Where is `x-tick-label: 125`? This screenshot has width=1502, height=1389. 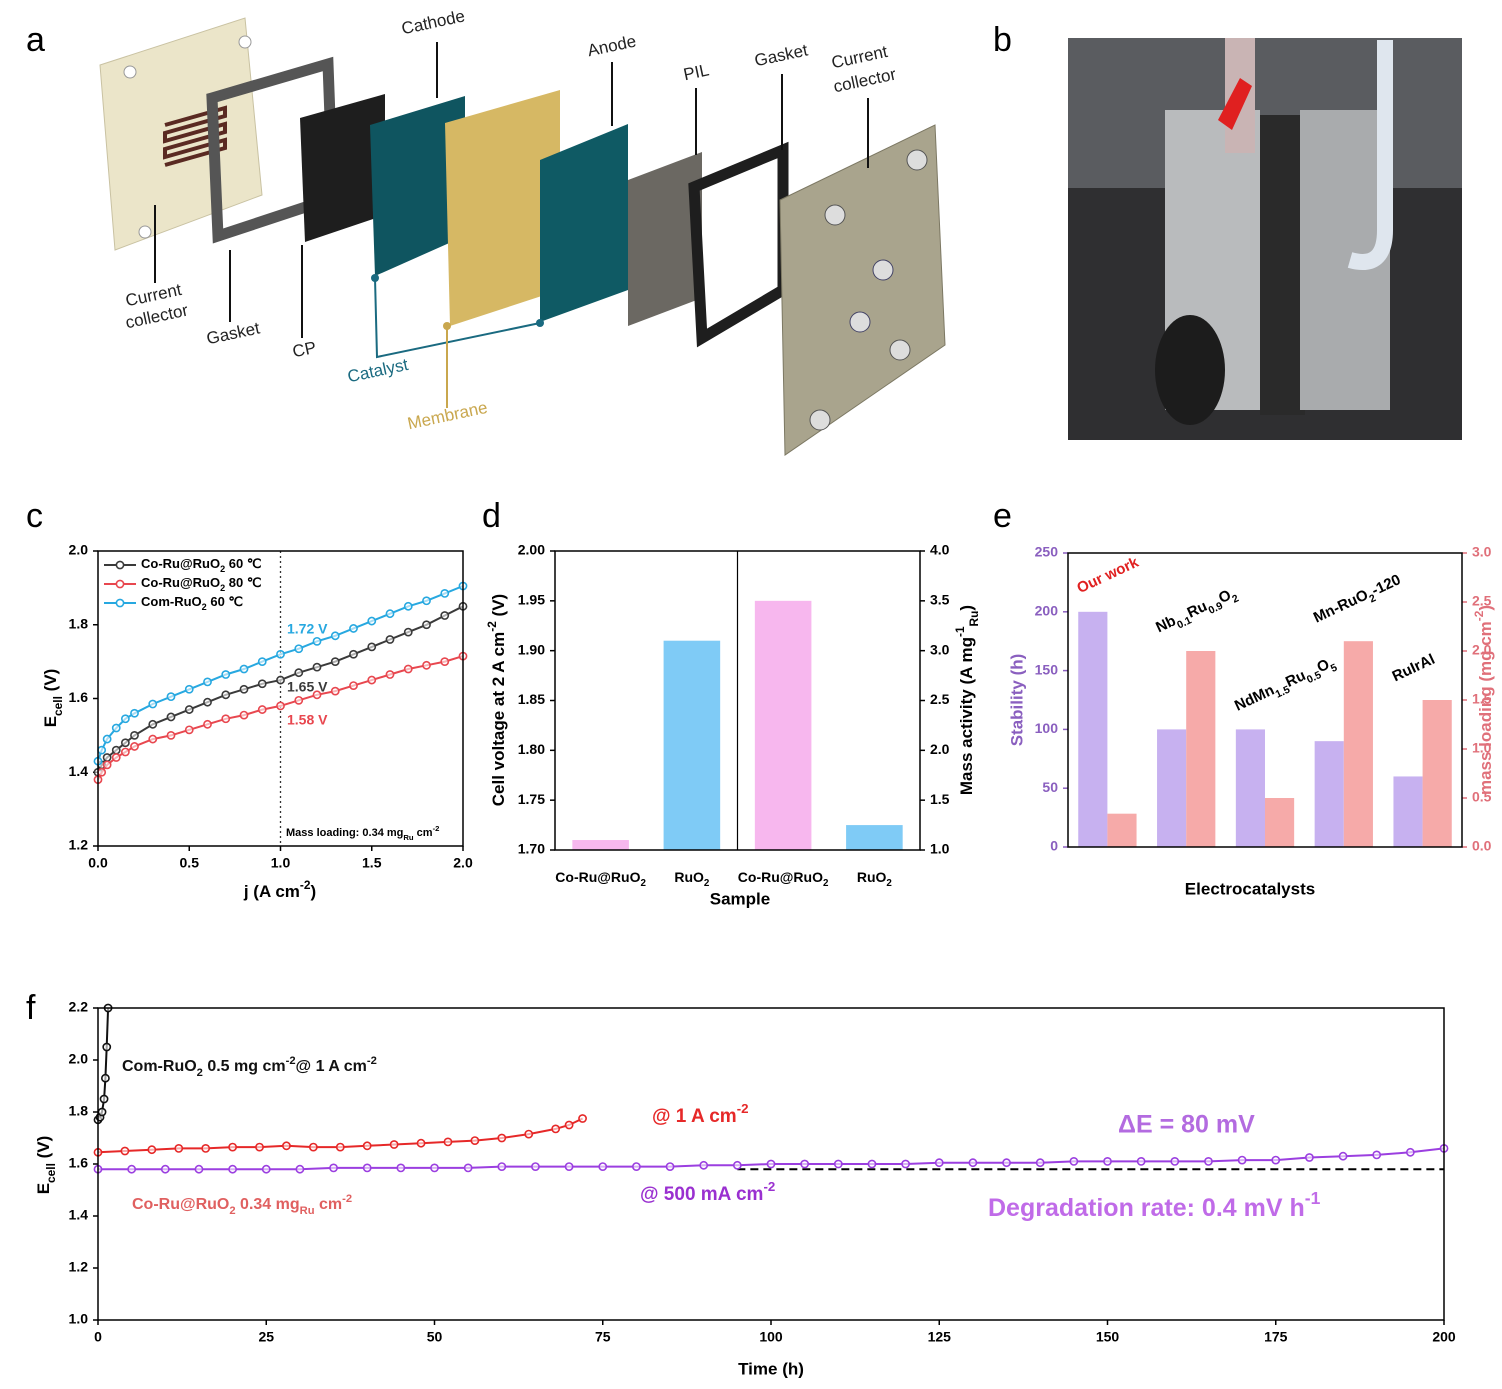
x-tick-label: 125 is located at coordinates (940, 1337).